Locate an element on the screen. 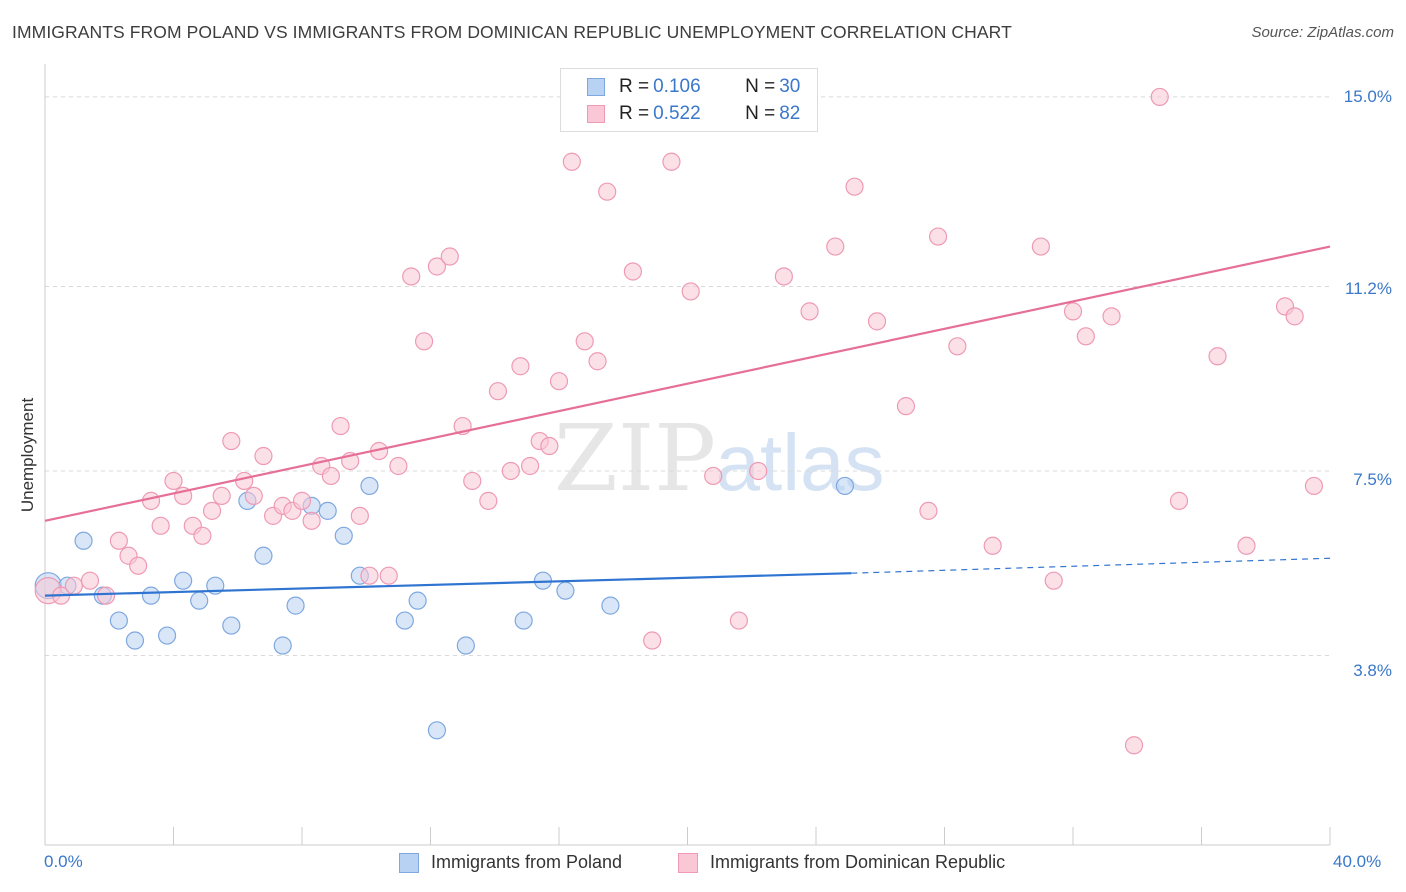 This screenshot has height=892, width=1406. dominican-n-label: N = is located at coordinates (760, 113).